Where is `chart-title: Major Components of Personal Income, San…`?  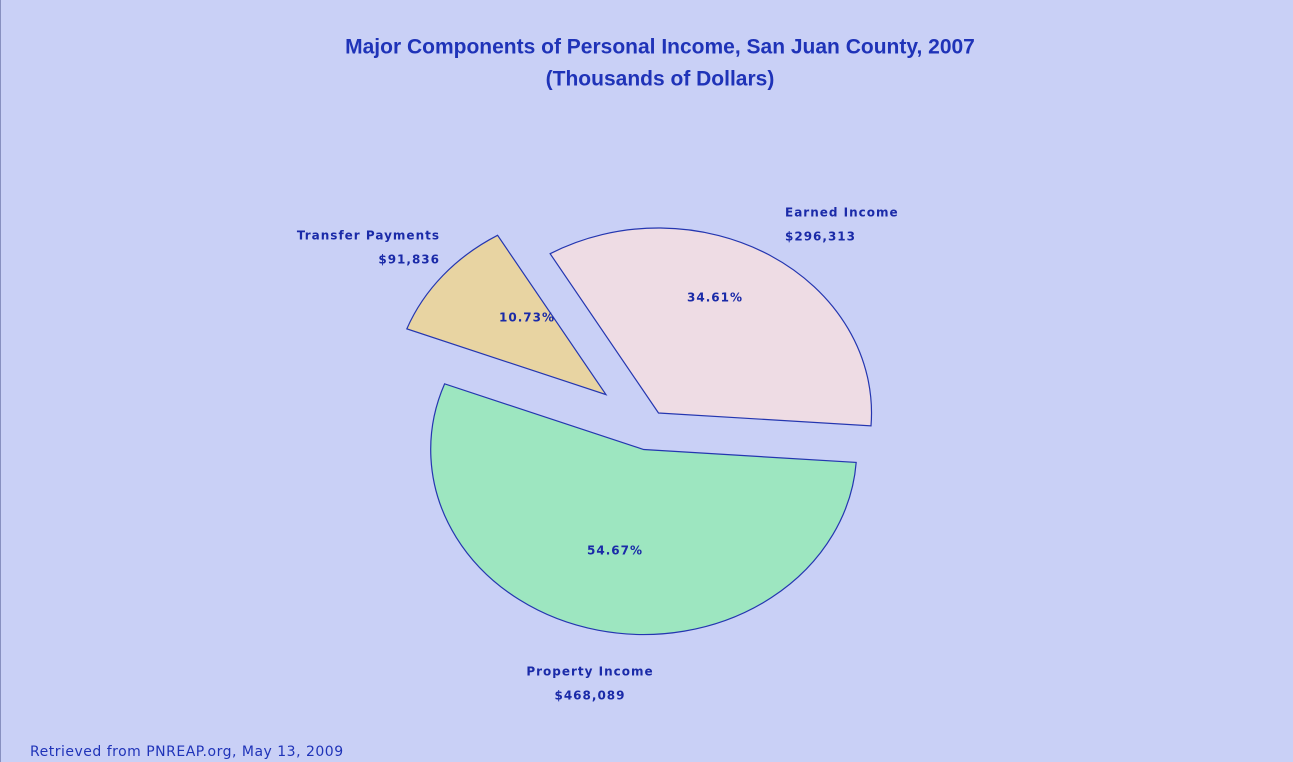 chart-title: Major Components of Personal Income, San… is located at coordinates (660, 47).